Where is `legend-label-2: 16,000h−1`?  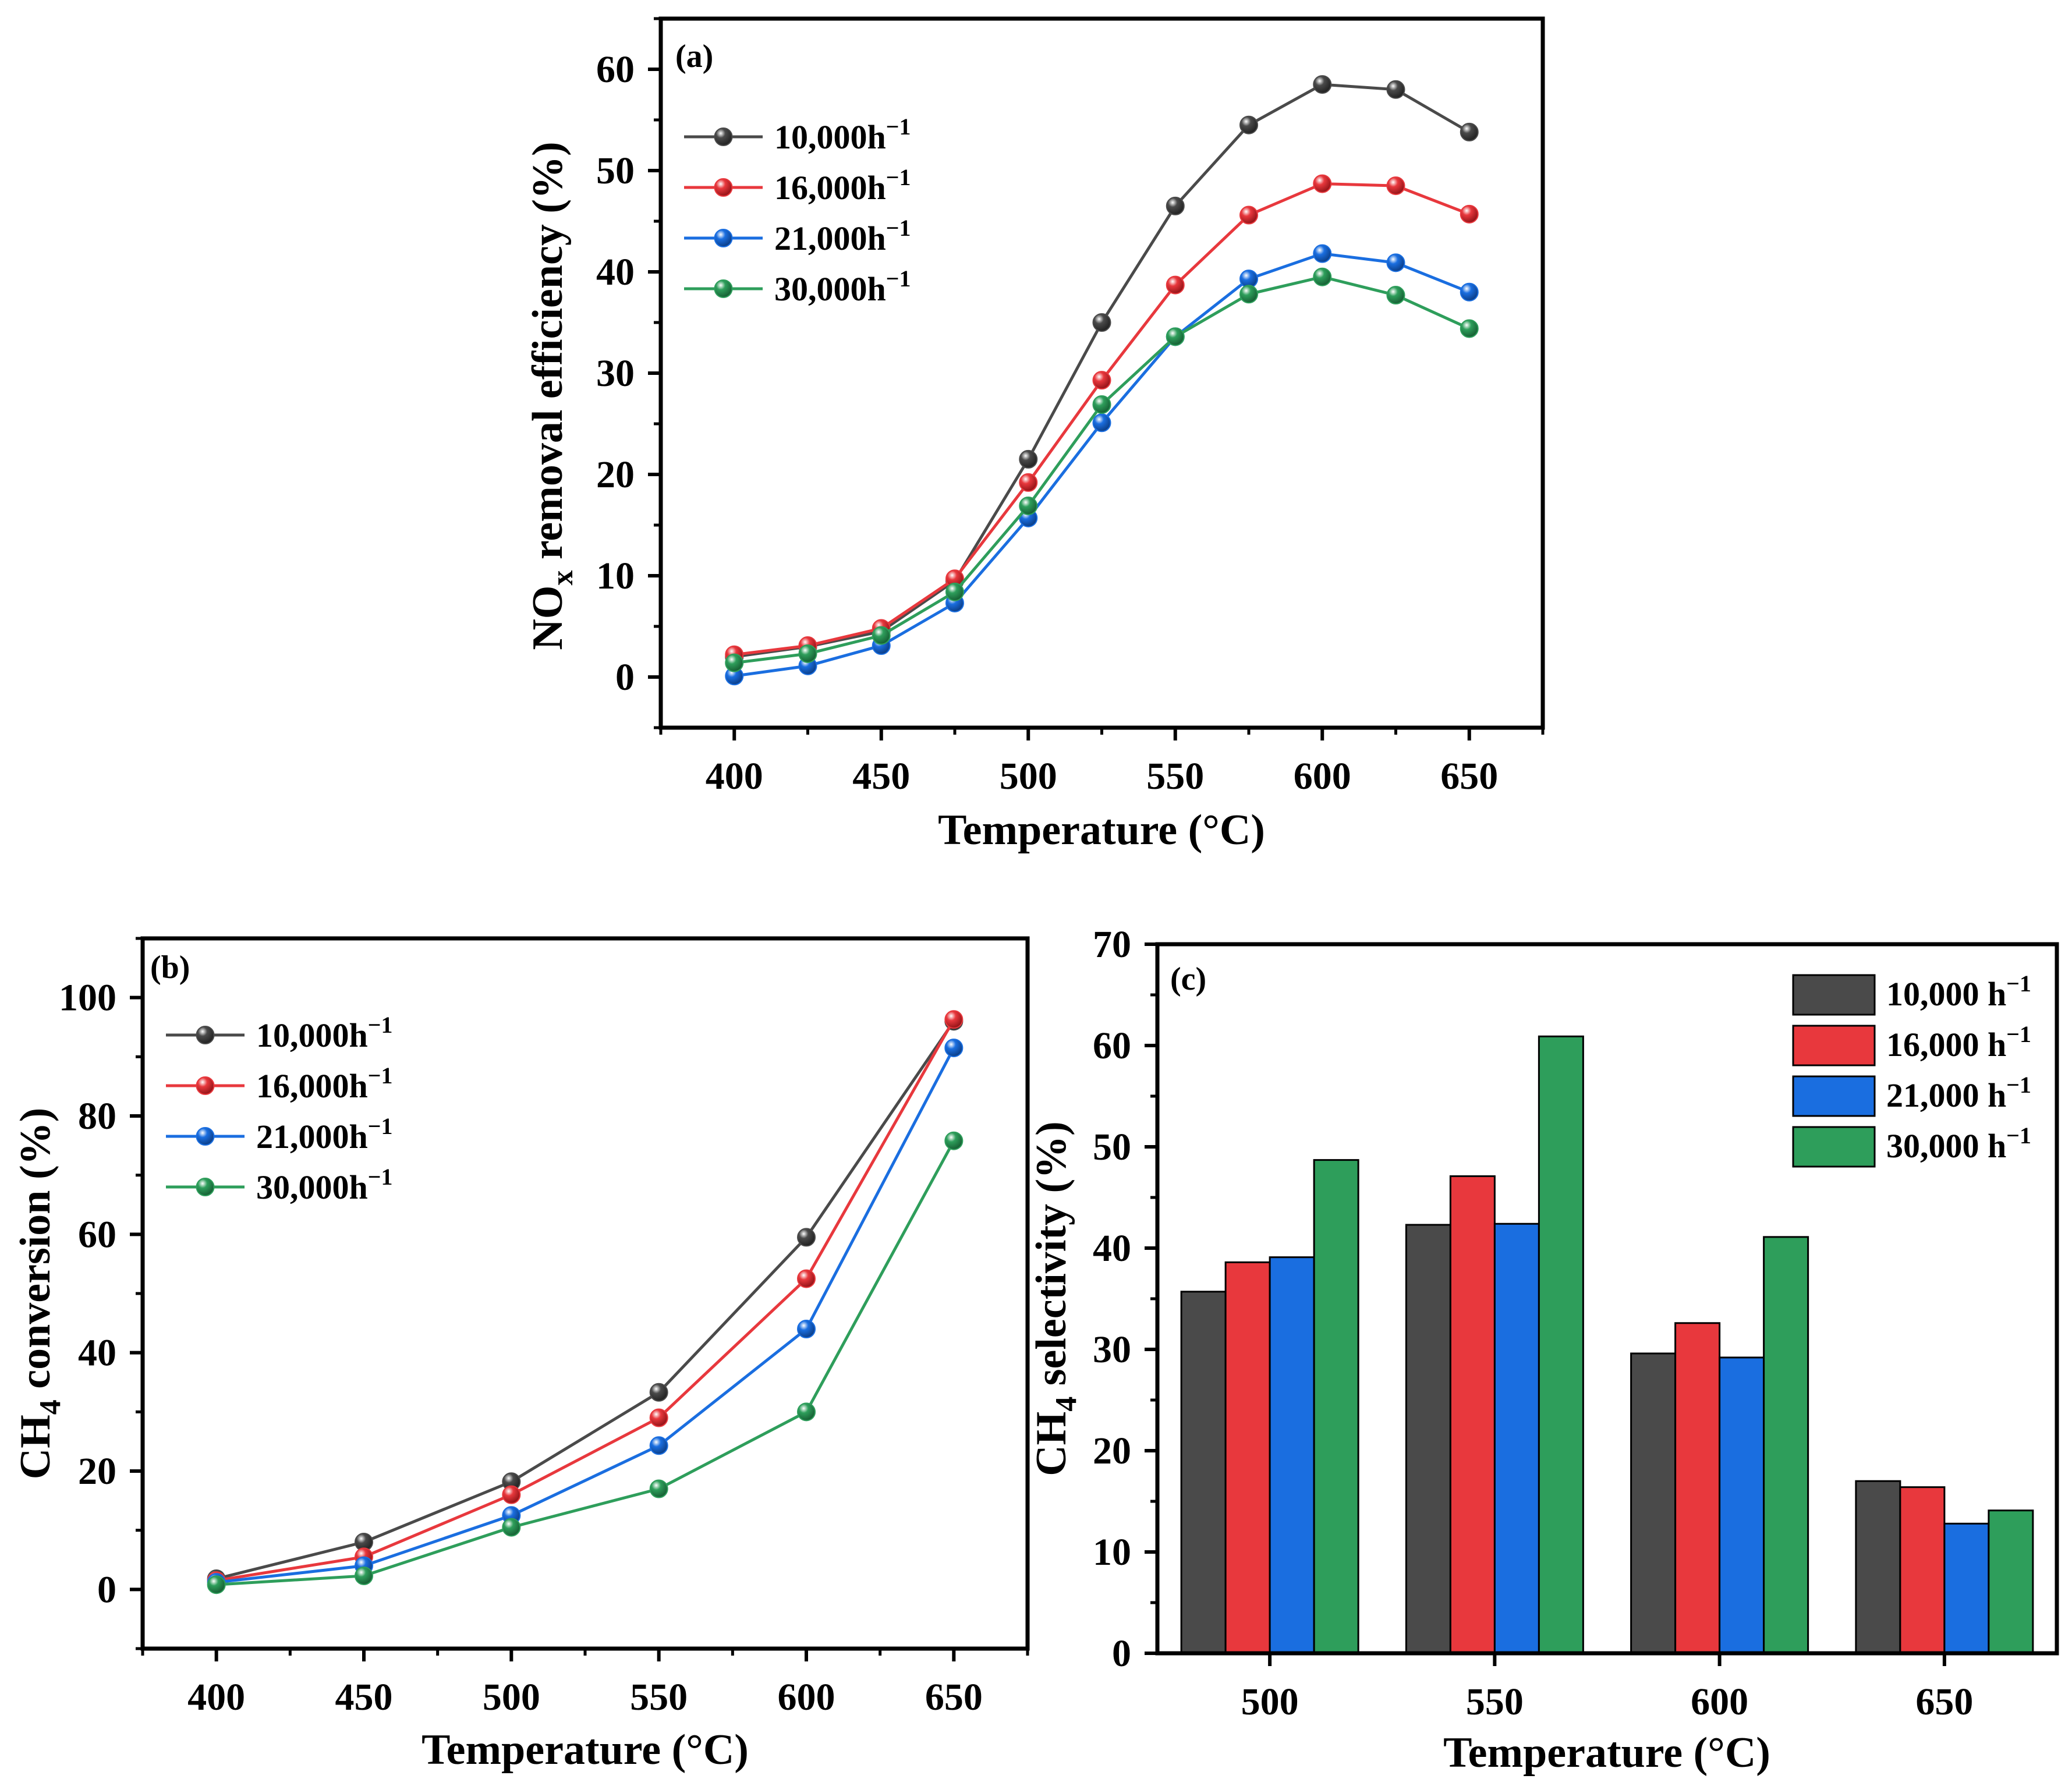 legend-label-2: 16,000h−1 is located at coordinates (843, 186).